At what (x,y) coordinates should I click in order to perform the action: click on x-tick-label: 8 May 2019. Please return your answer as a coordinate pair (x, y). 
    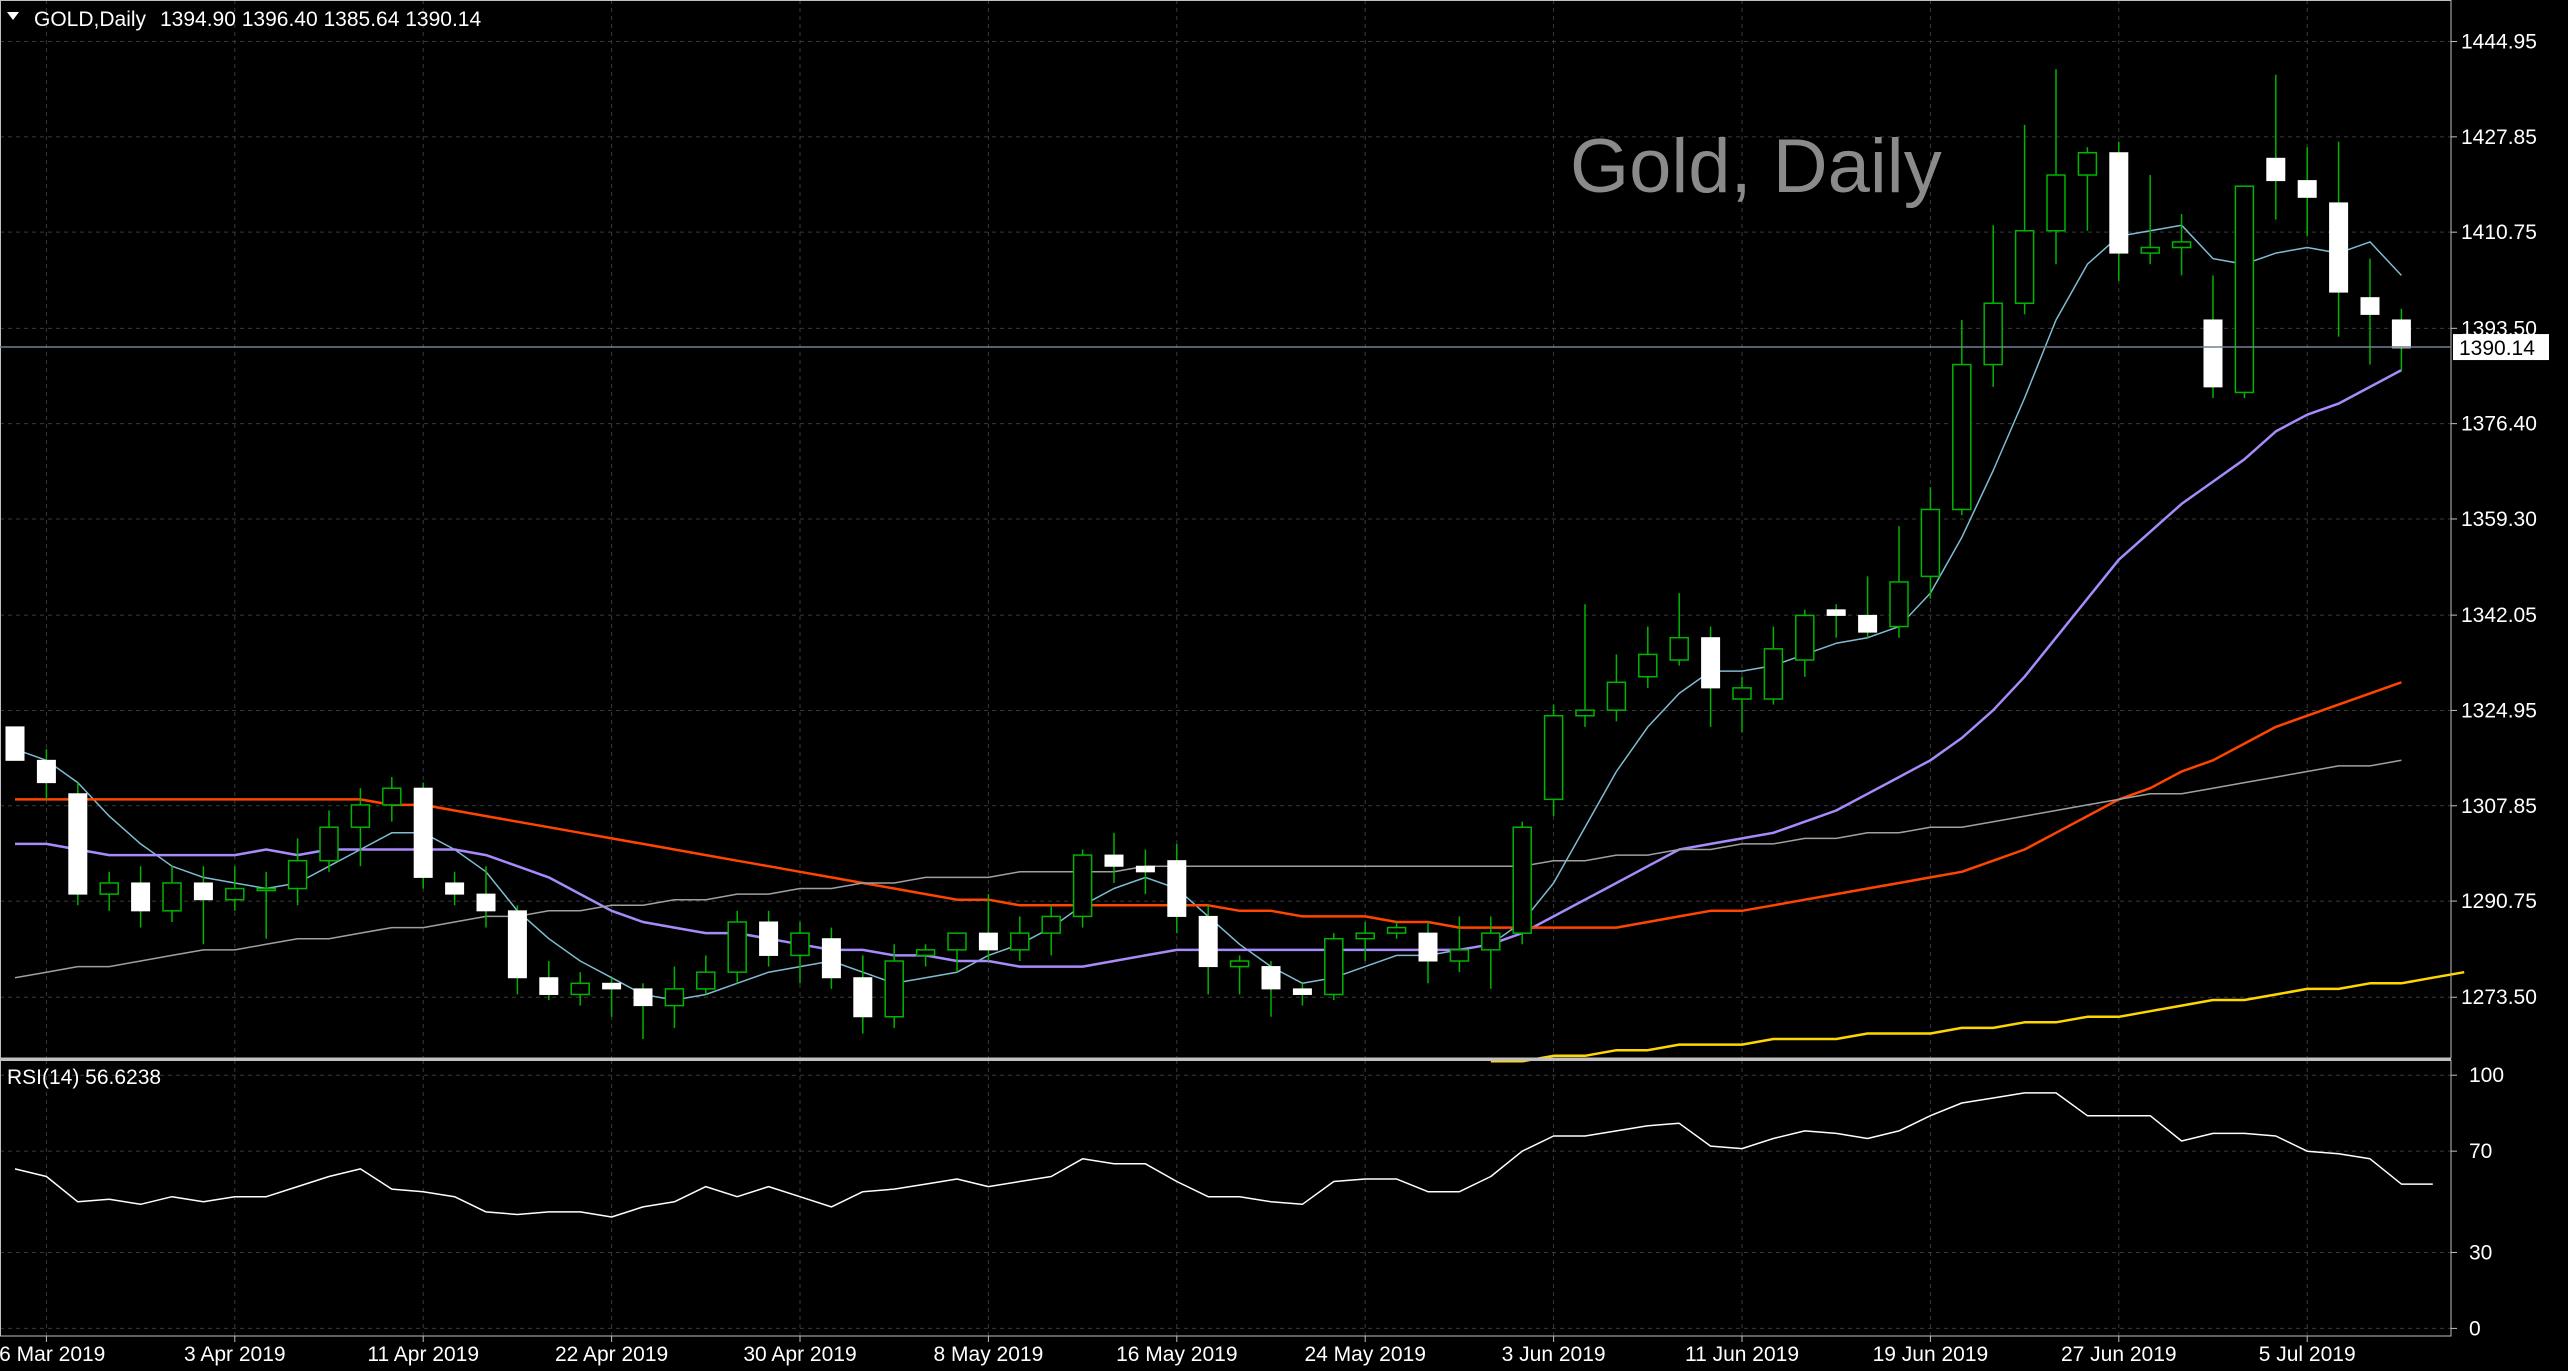
    Looking at the image, I should click on (989, 1354).